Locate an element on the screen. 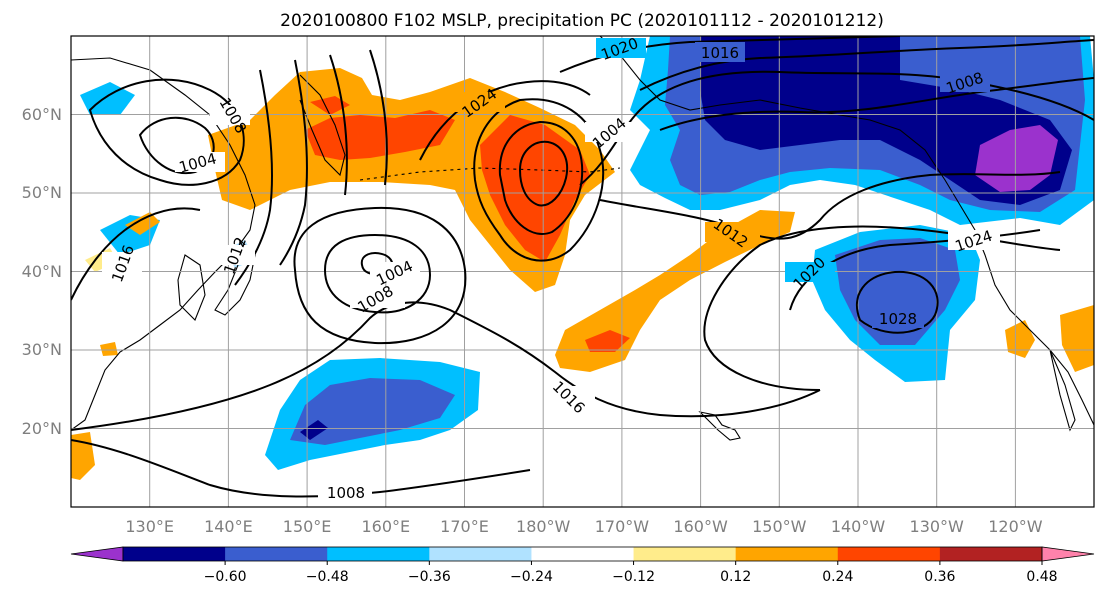 The height and width of the screenshot is (601, 1105). northwest-red-spot is located at coordinates (330, 105).